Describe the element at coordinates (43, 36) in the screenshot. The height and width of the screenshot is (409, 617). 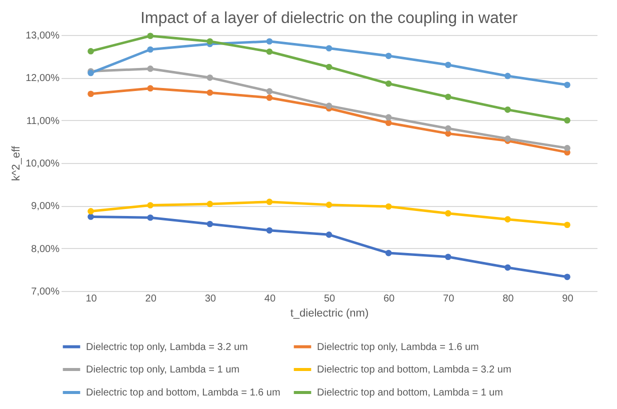
I see `y-tick-label: 13,00%` at that location.